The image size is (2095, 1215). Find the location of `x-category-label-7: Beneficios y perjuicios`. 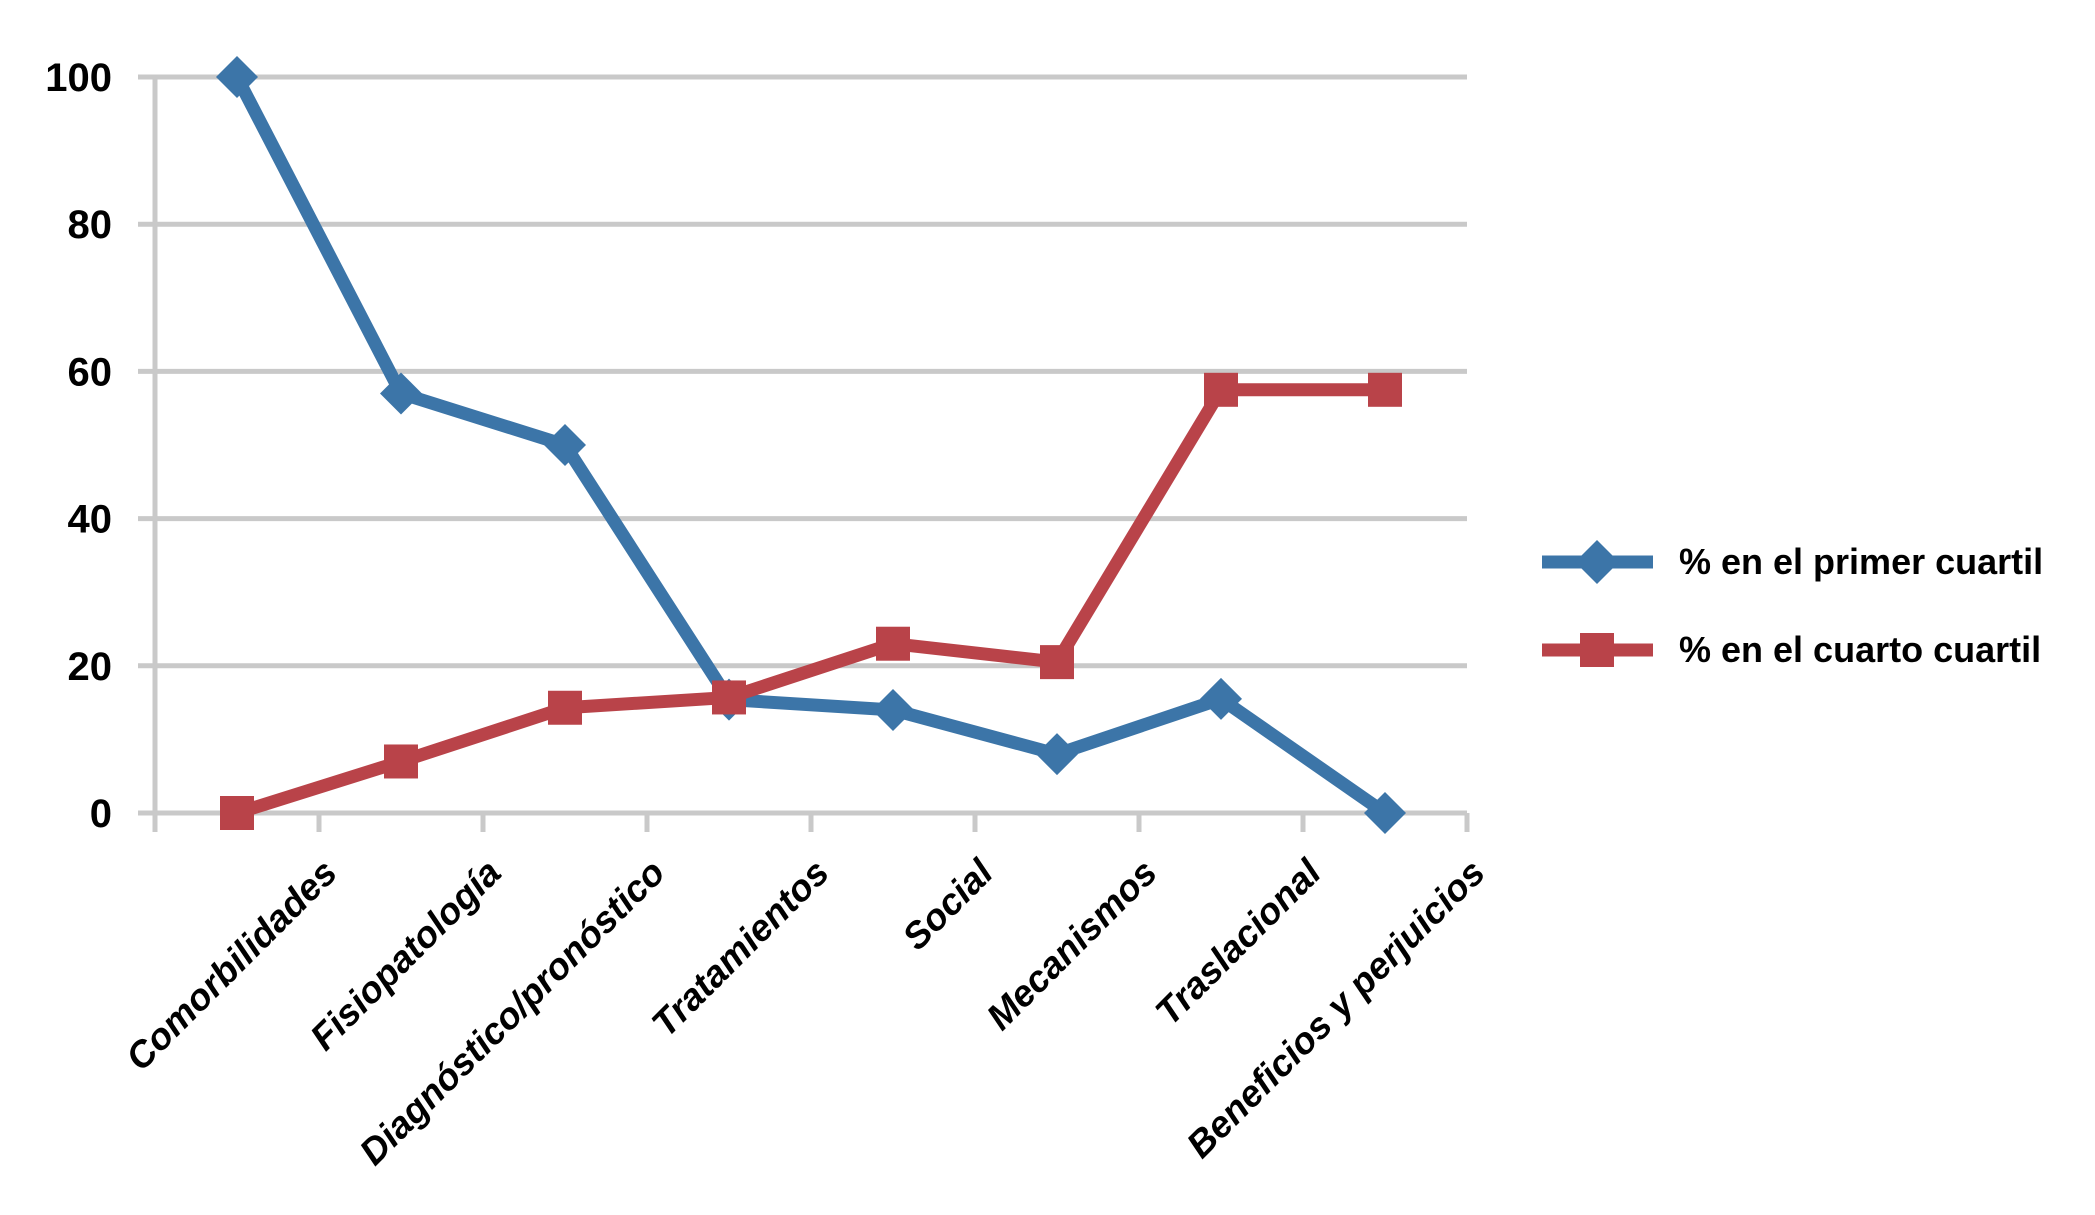

x-category-label-7: Beneficios y perjuicios is located at coordinates (1336, 1009).